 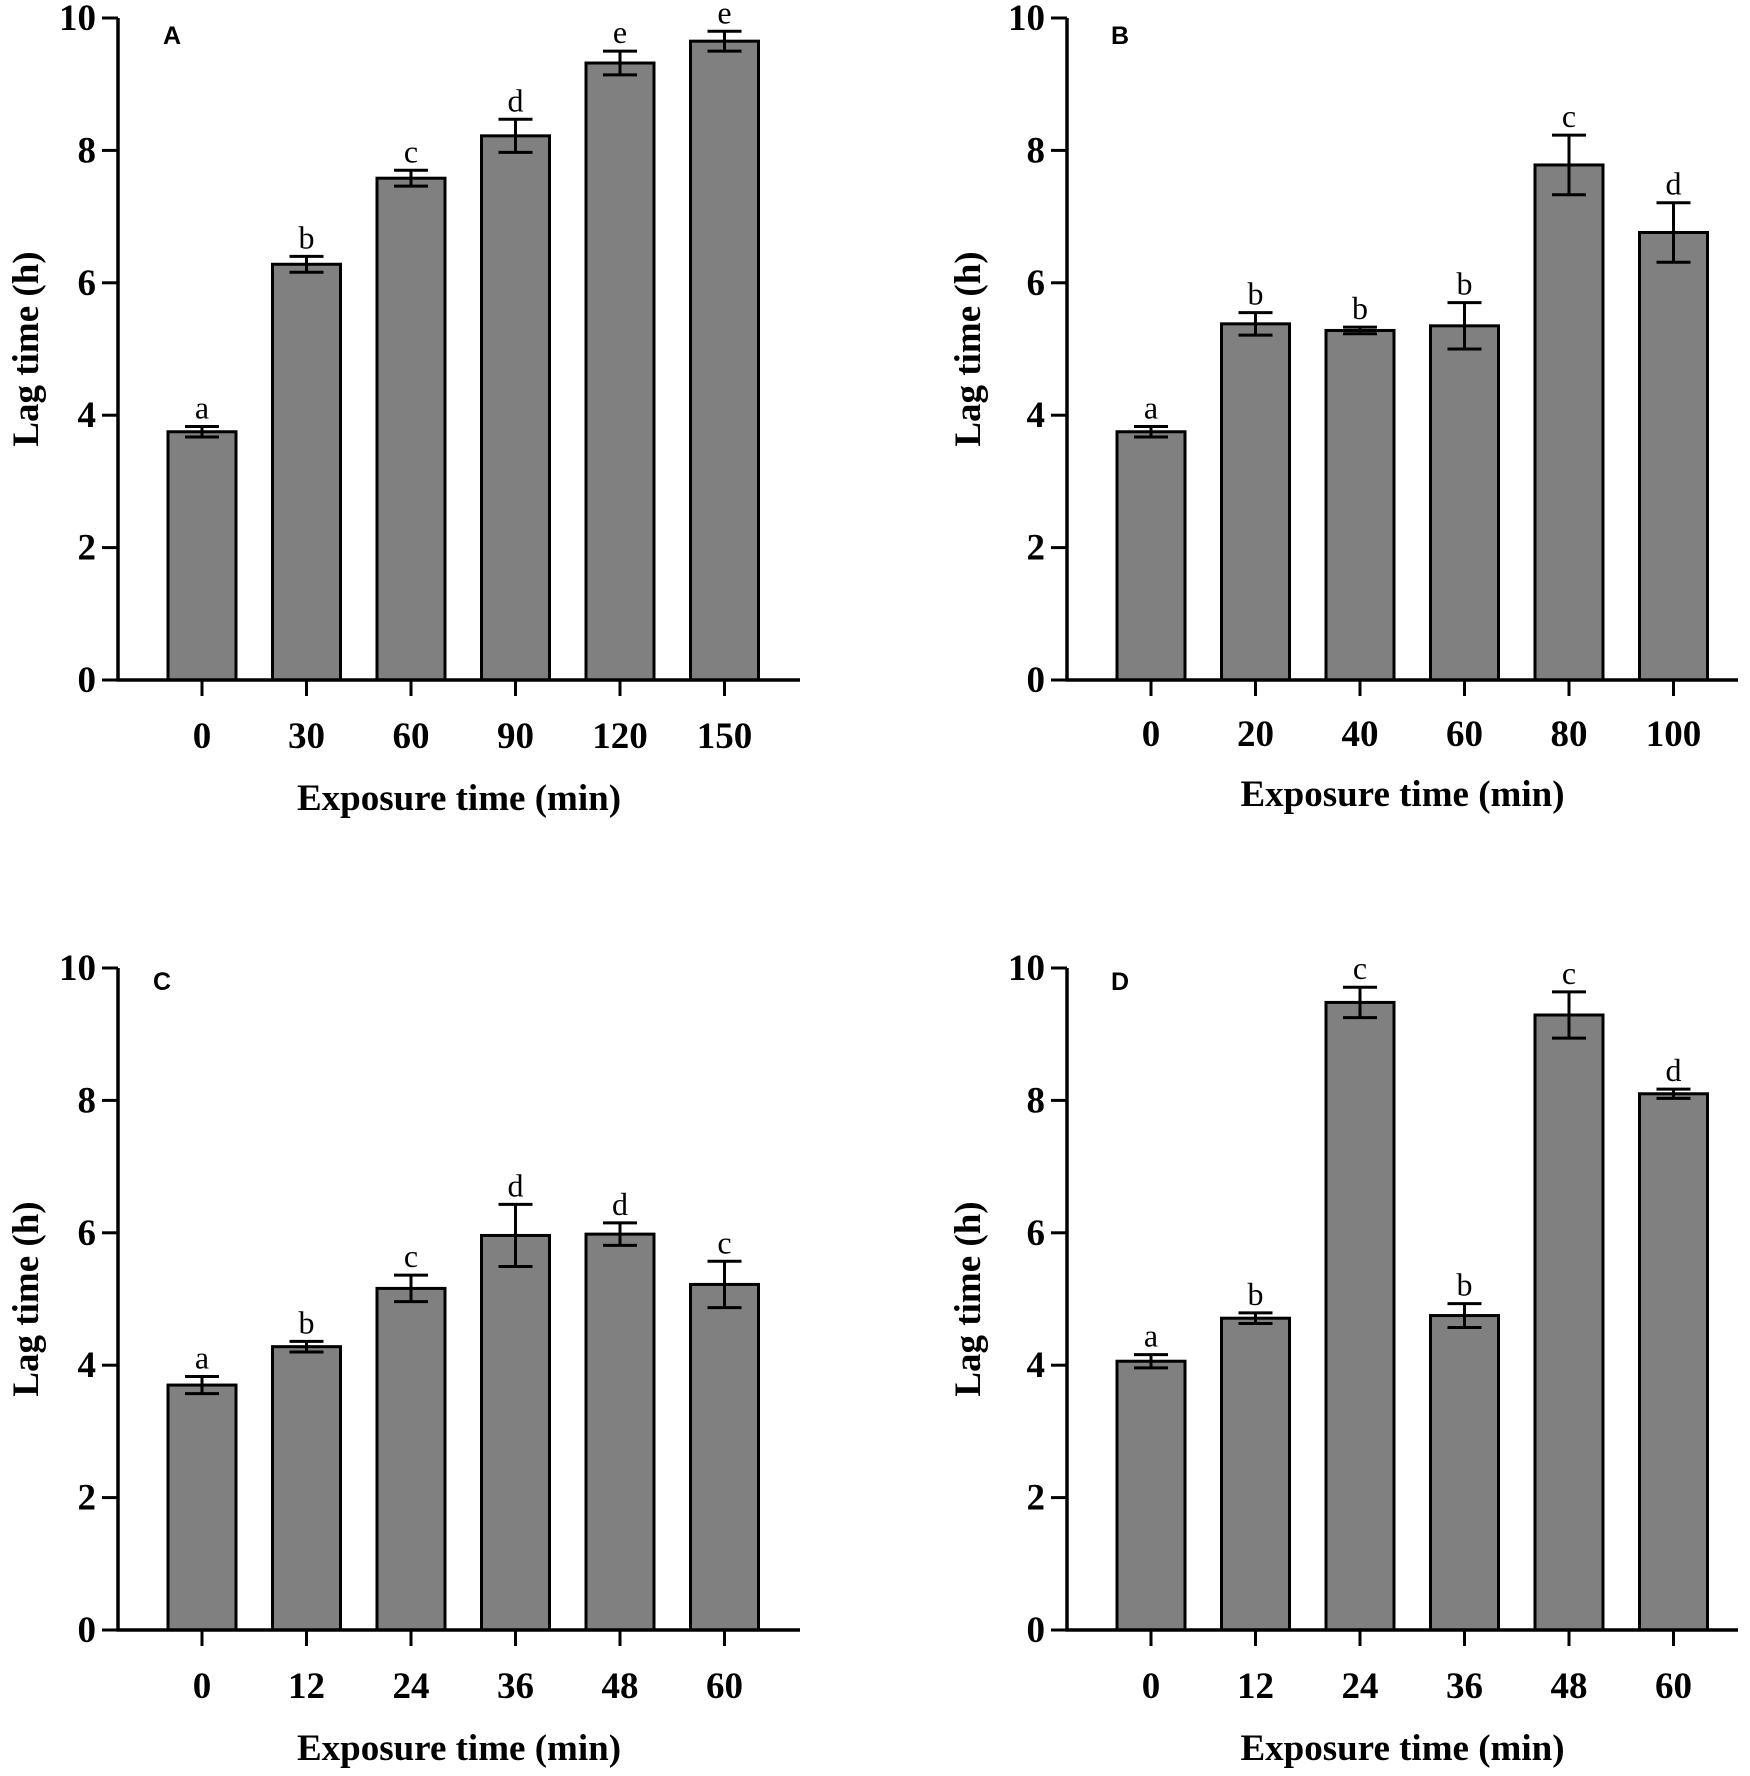 I want to click on panel-b-y-tick-label: 10, so click(x=1026, y=19).